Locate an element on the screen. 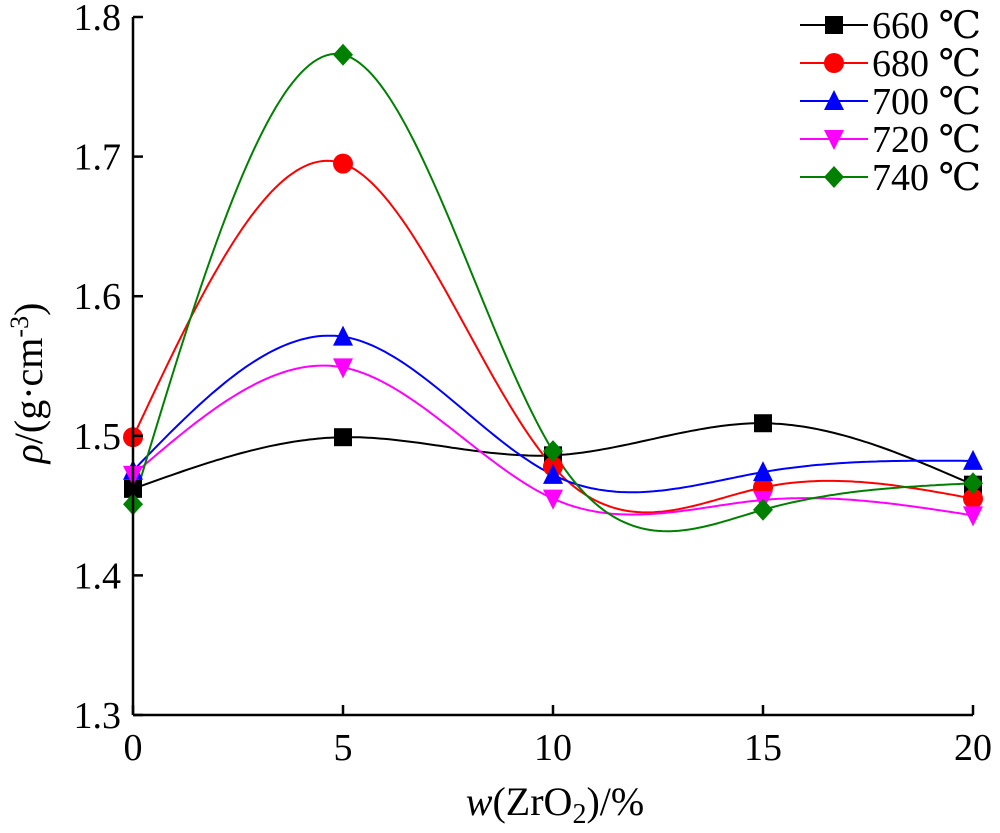  legend-label: 680 ℃ is located at coordinates (926, 64).